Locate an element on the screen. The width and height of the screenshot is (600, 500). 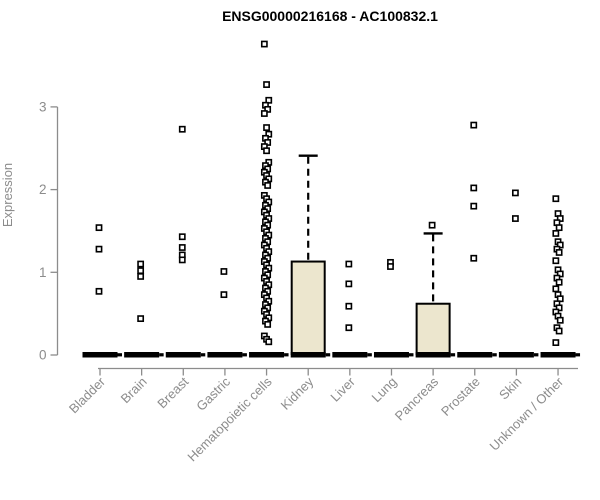
x-tick-label: Prostate is located at coordinates (460, 396).